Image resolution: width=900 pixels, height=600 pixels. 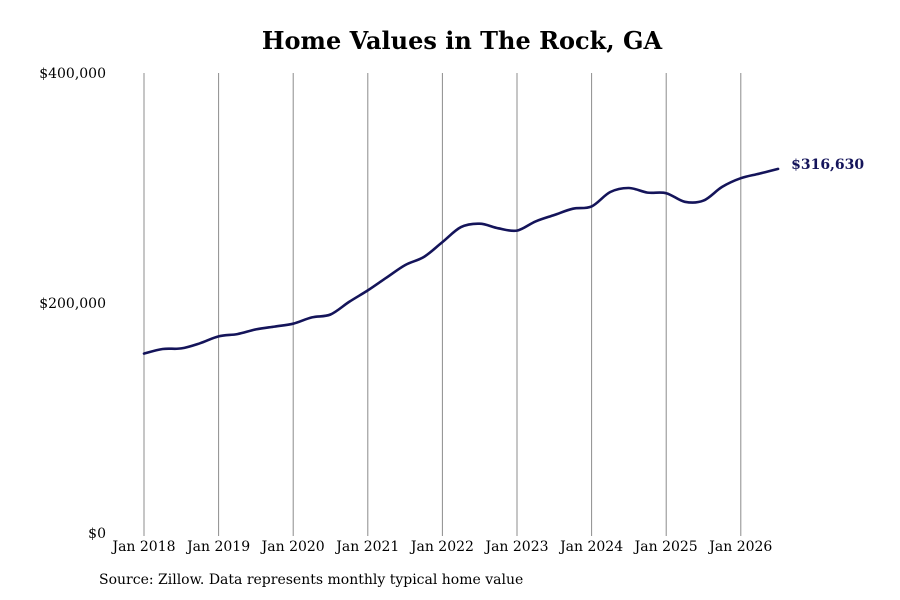 What do you see at coordinates (366, 547) in the screenshot?
I see `x-tick-label: Jan 2021` at bounding box center [366, 547].